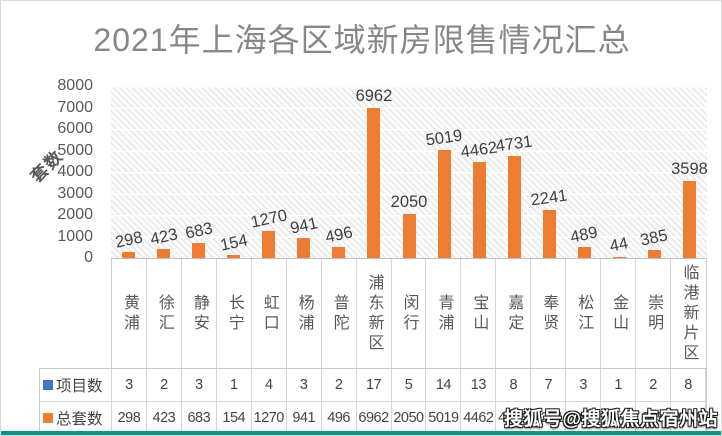  Describe the element at coordinates (75, 171) in the screenshot. I see `y-axis-tick-label: 4000` at that location.